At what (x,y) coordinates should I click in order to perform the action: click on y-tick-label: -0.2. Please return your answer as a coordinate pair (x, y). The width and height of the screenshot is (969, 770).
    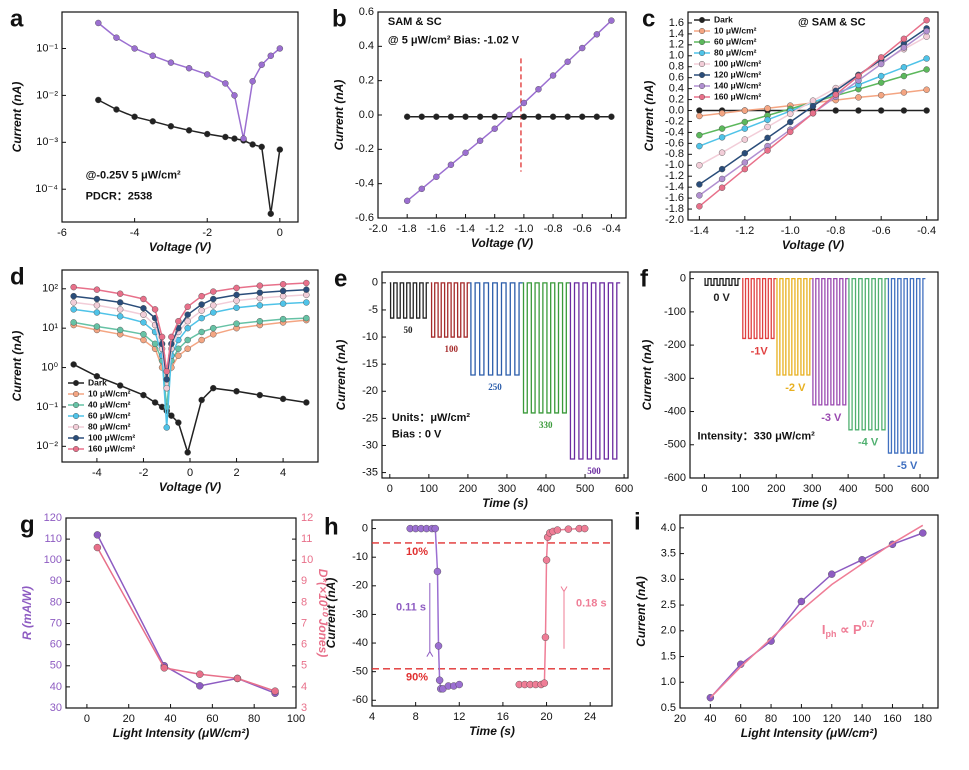
    Looking at the image, I should click on (674, 121).